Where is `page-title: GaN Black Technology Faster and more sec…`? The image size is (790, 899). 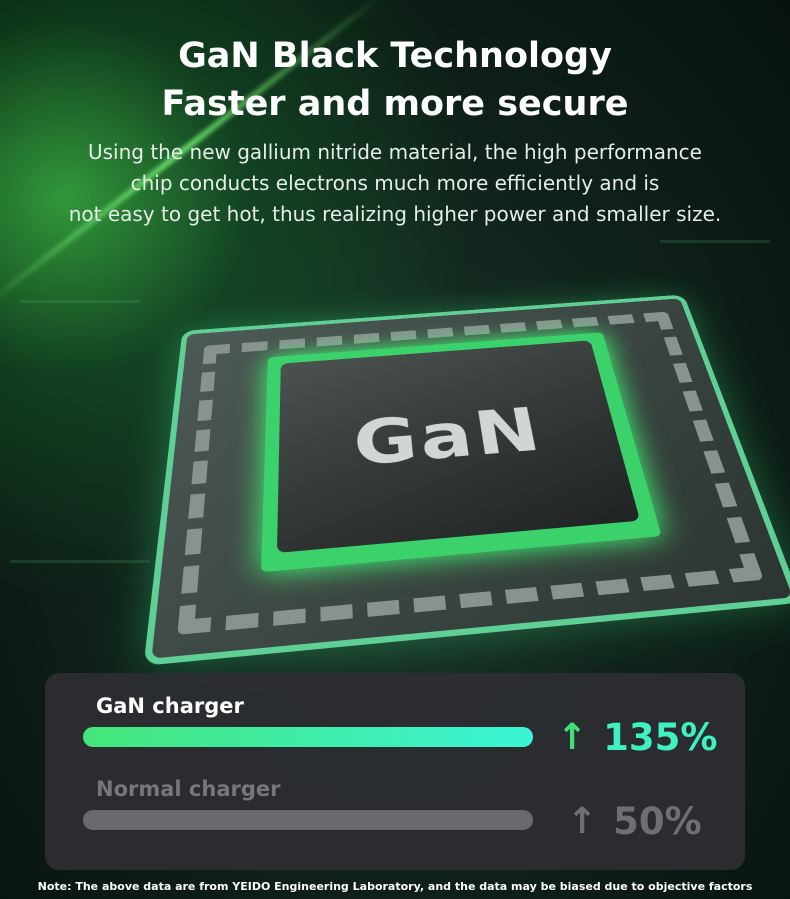 page-title: GaN Black Technology Faster and more sec… is located at coordinates (395, 80).